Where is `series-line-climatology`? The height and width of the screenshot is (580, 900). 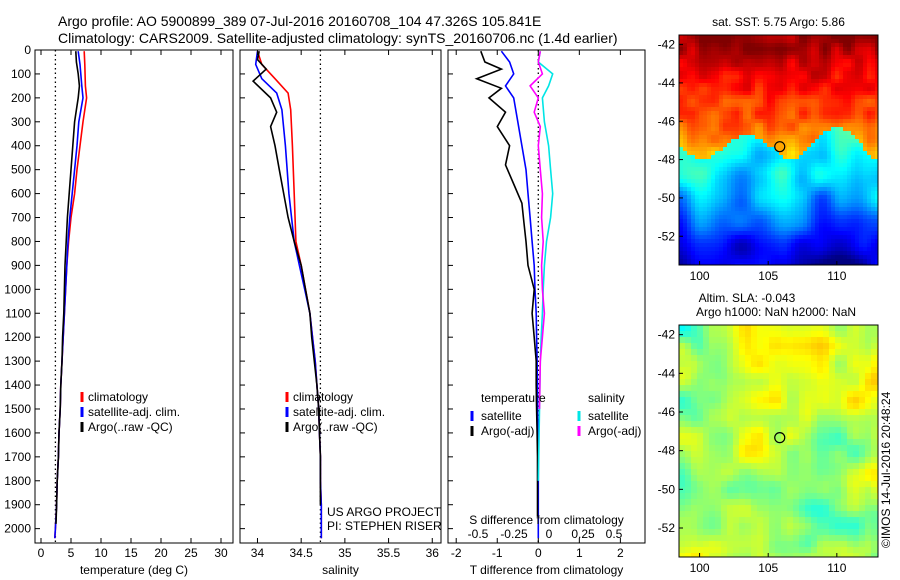 series-line-climatology is located at coordinates (289, 294).